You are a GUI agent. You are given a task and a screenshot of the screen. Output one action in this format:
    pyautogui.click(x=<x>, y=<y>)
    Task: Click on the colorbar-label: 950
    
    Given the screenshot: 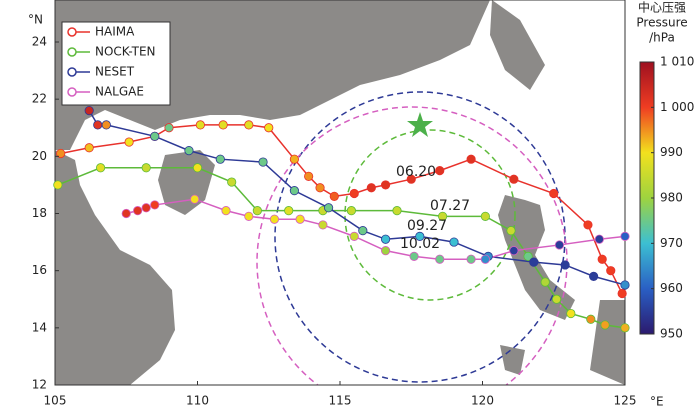 What is the action you would take?
    pyautogui.click(x=671, y=334)
    